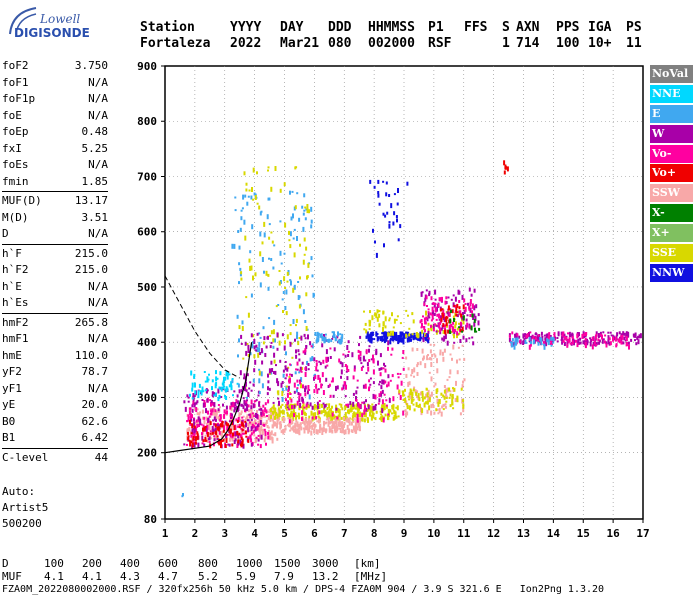 The image size is (700, 600). Describe the element at coordinates (150, 519) in the screenshot. I see `y-tick-label: 80` at that location.